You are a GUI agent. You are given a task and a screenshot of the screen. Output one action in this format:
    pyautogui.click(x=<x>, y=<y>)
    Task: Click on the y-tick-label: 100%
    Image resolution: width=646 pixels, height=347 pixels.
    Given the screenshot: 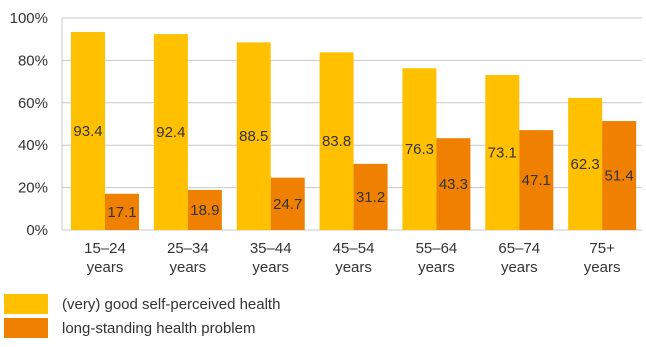 What is the action you would take?
    pyautogui.click(x=29, y=18)
    